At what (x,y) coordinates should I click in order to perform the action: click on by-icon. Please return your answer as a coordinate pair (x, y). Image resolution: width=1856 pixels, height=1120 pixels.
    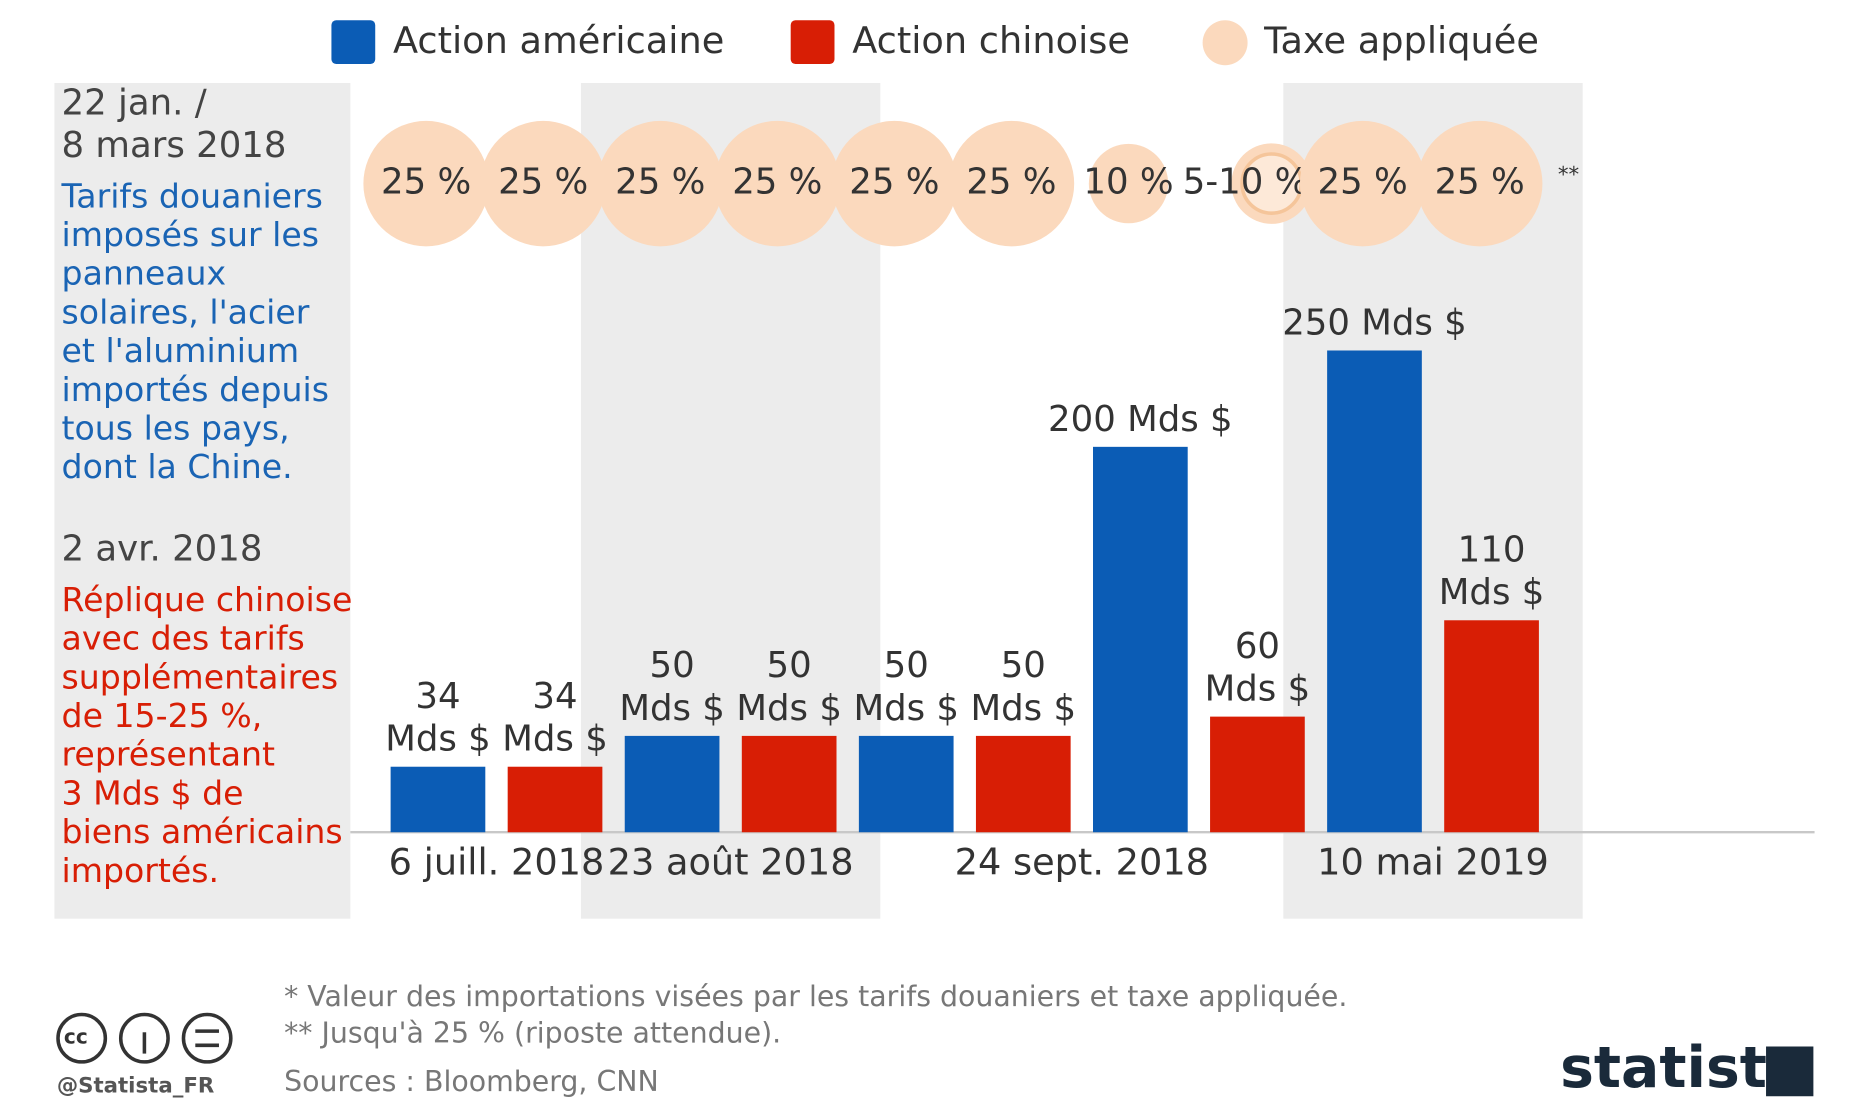
    Looking at the image, I should click on (144, 1038).